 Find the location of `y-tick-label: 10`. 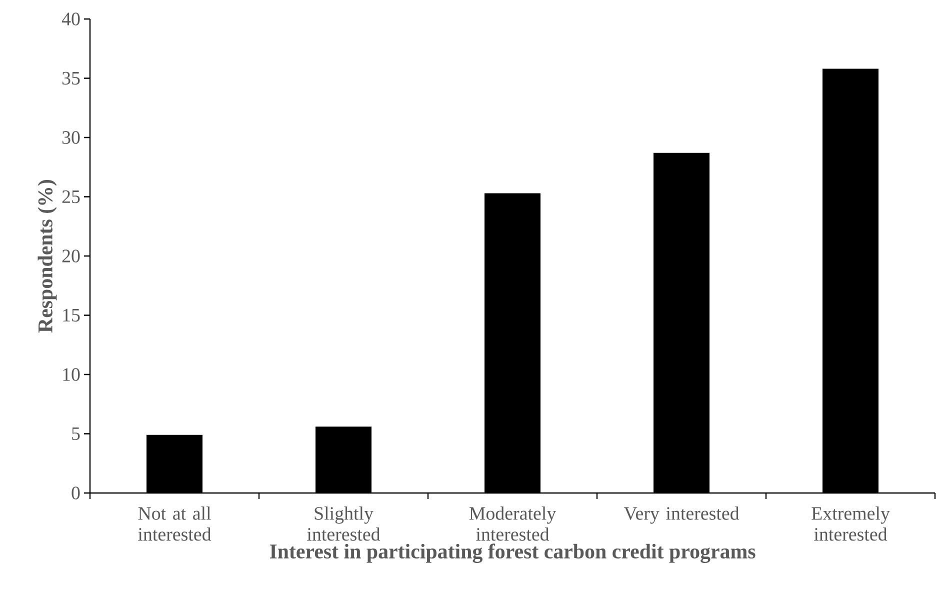

y-tick-label: 10 is located at coordinates (71, 374).